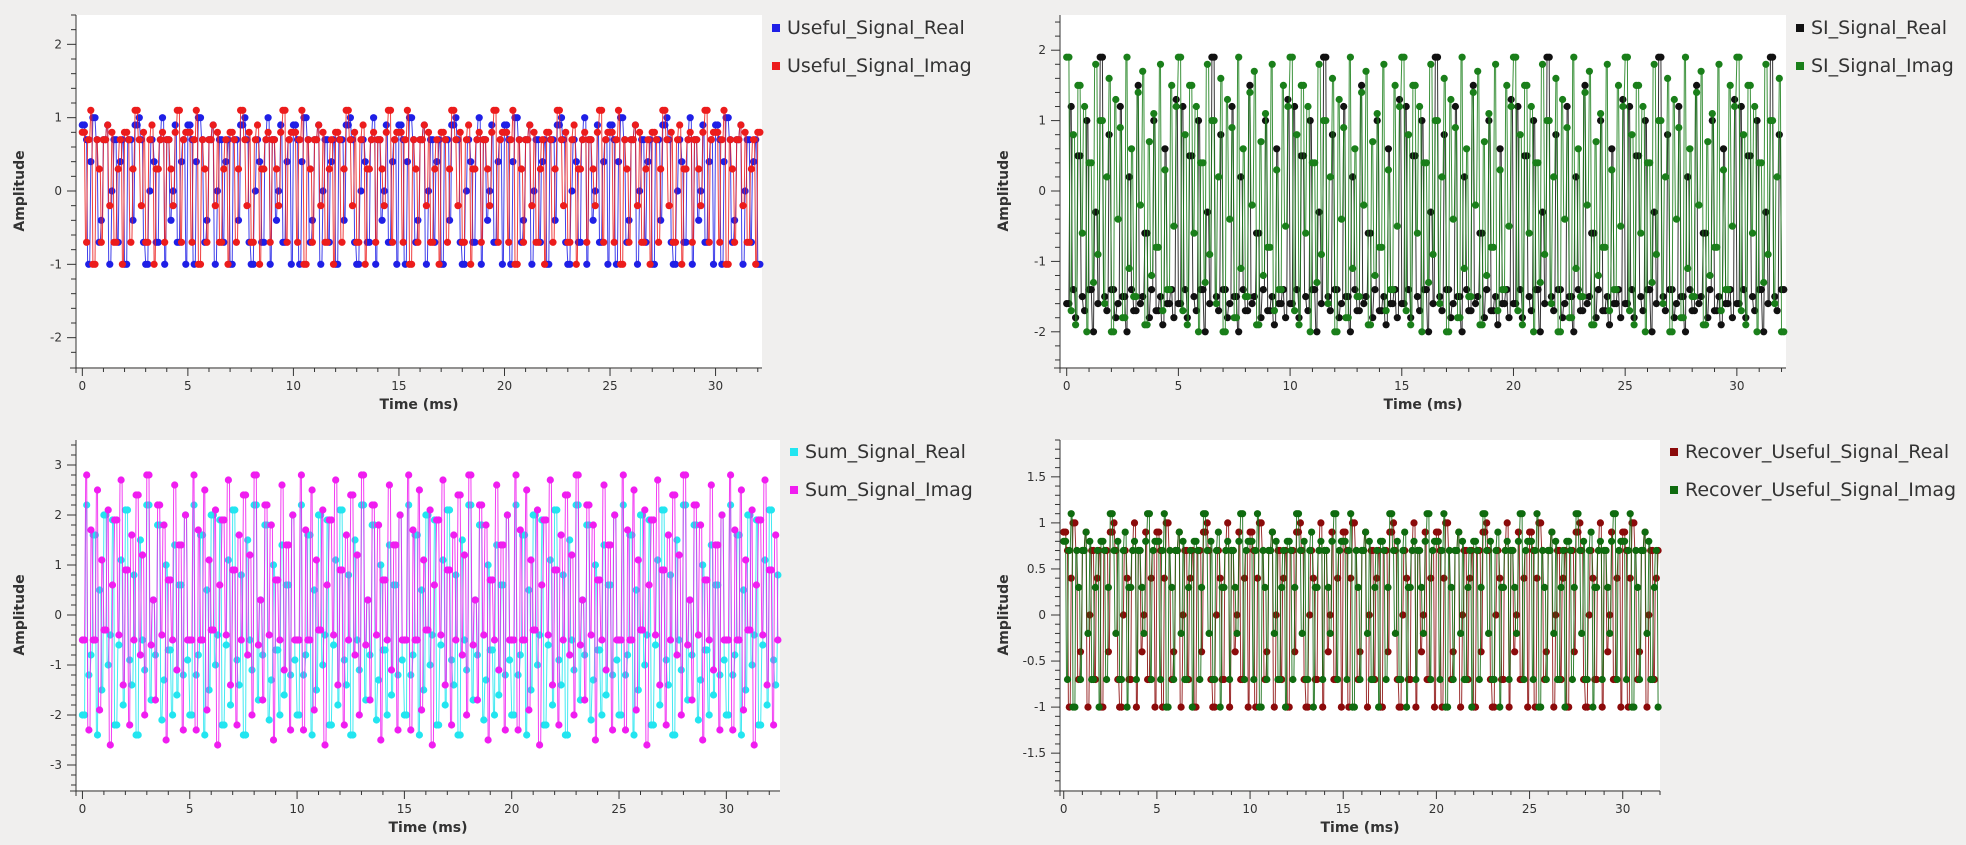 The image size is (1966, 845). Describe the element at coordinates (1625, 386) in the screenshot. I see `x-tick-label: 25` at that location.